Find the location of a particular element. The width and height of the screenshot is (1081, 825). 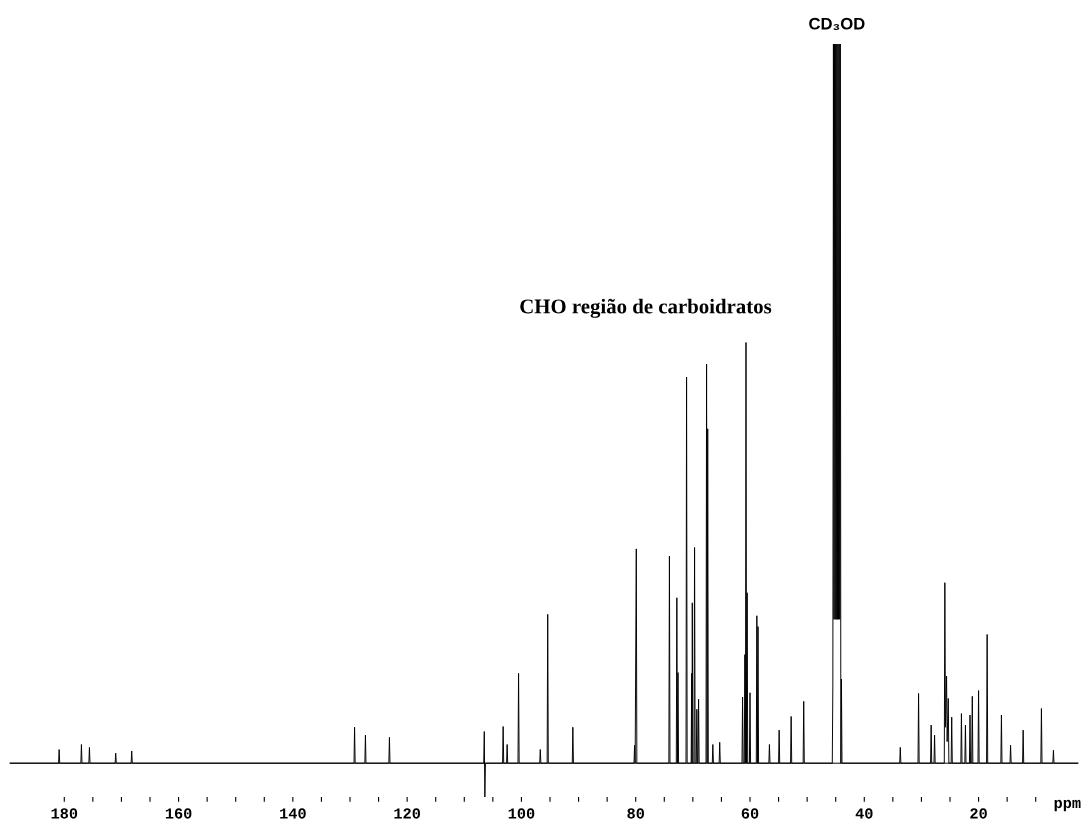

x-tick-label: 80 is located at coordinates (635, 813).